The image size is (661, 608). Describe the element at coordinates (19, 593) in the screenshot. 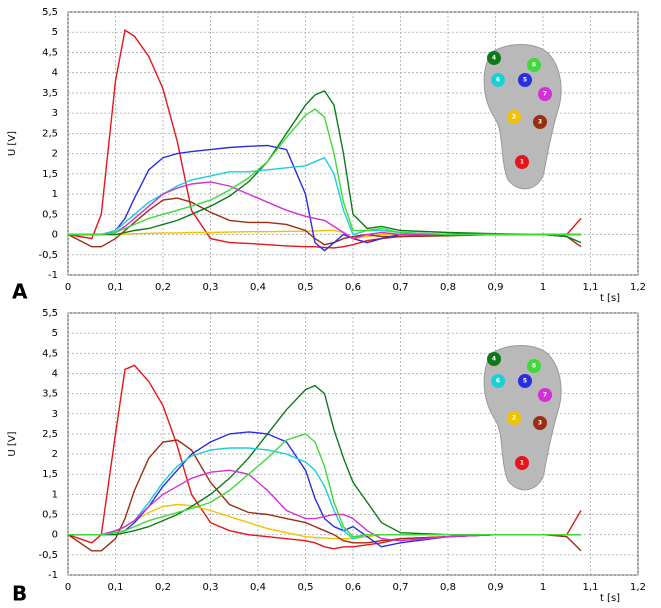

I see `panel-label: B` at that location.